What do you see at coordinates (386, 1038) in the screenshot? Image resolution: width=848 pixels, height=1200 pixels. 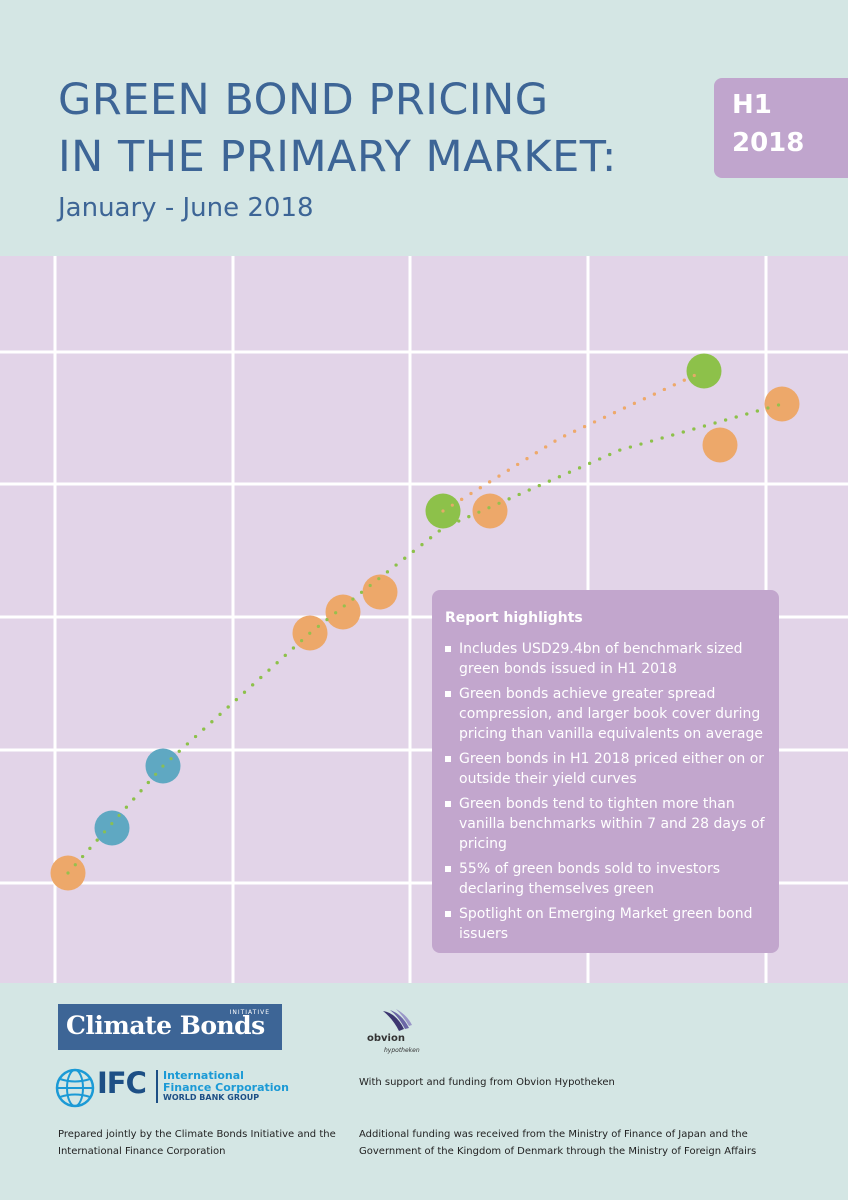 I see `obvion-logo-text: obvion` at bounding box center [386, 1038].